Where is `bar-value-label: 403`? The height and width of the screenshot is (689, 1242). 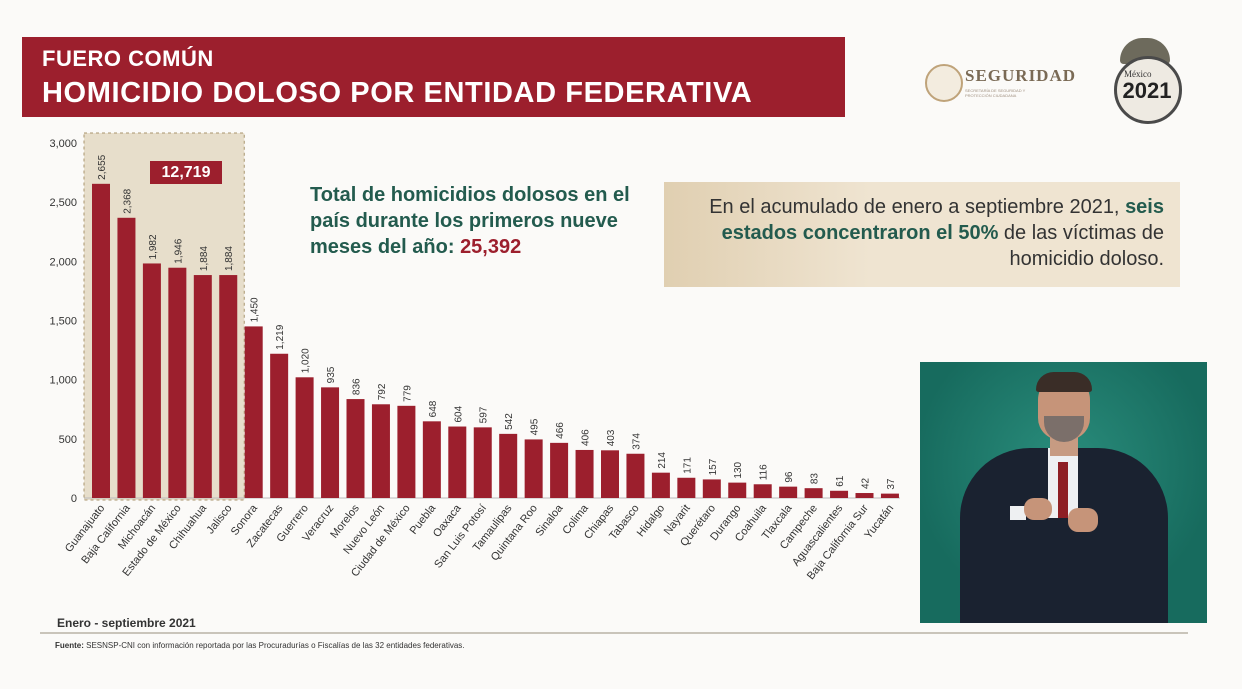 bar-value-label: 403 is located at coordinates (611, 437).